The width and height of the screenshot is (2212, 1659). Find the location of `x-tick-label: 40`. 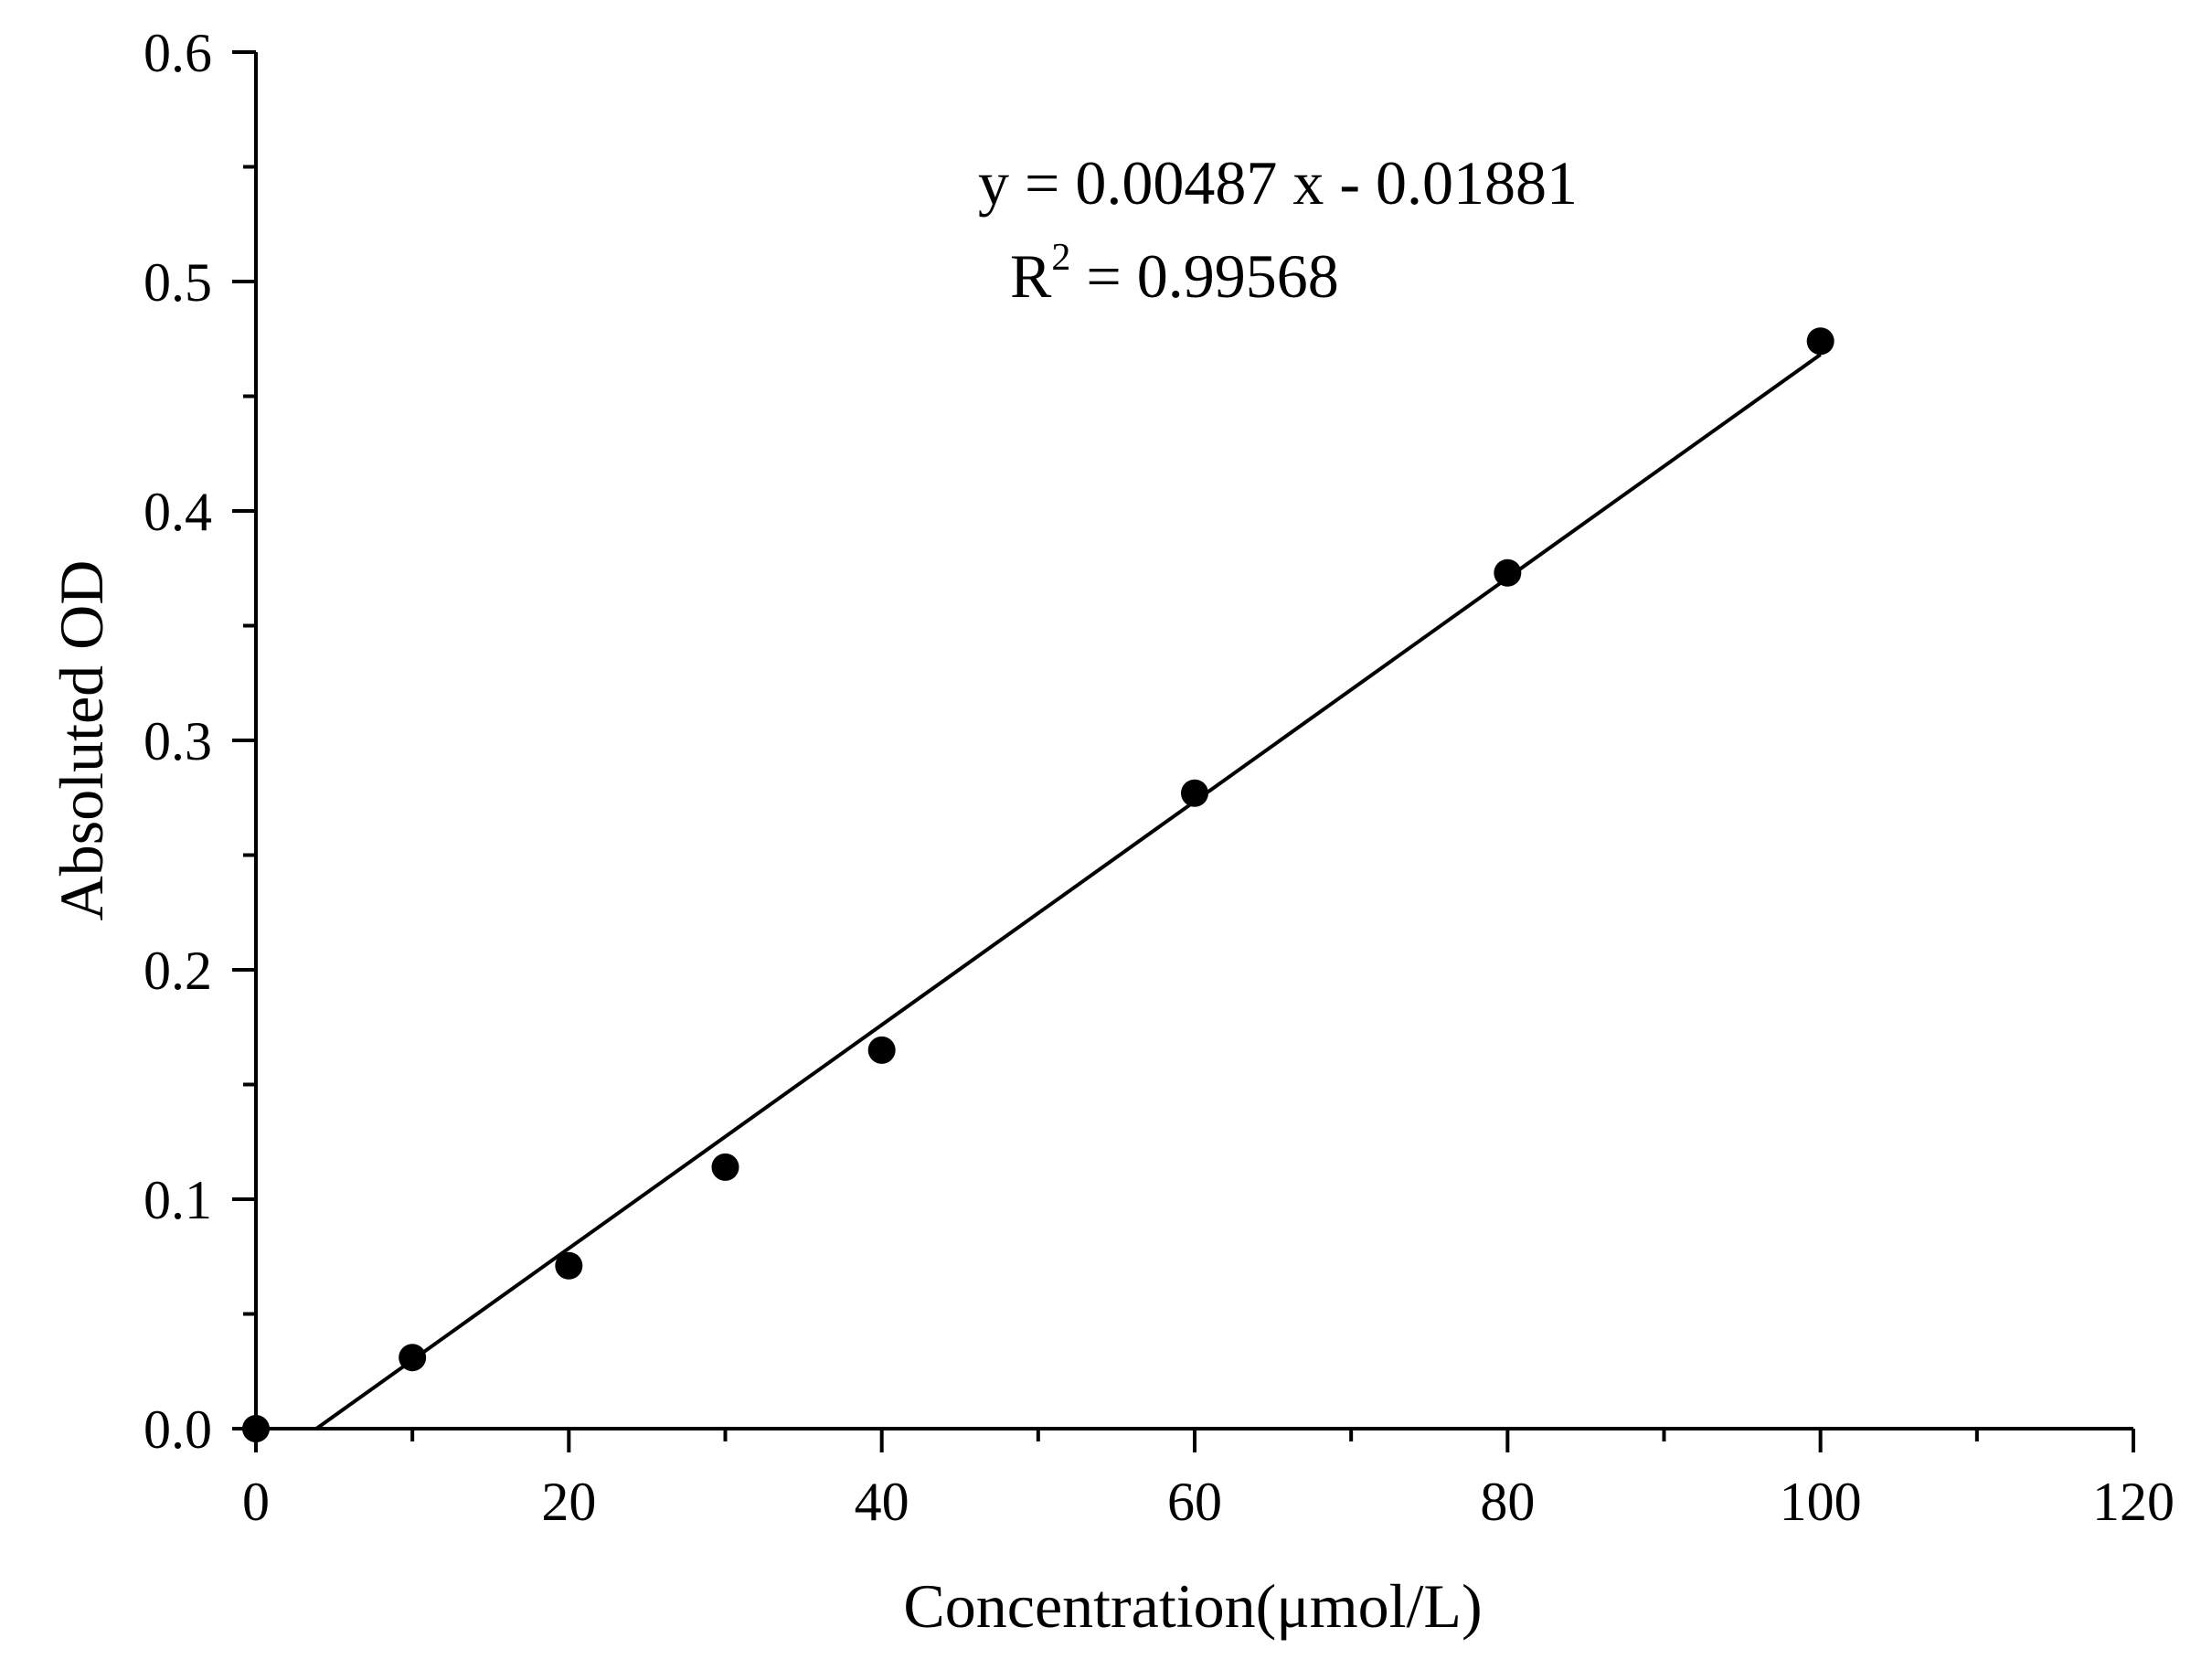

x-tick-label: 40 is located at coordinates (882, 1502).